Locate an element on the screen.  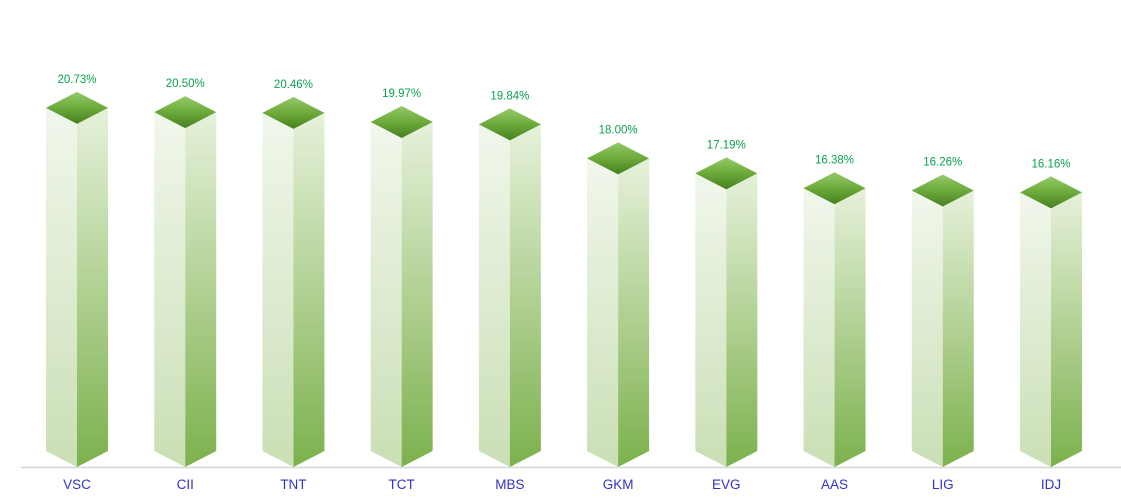
bar-column: 19.84% MBS is located at coordinates (509, 291).